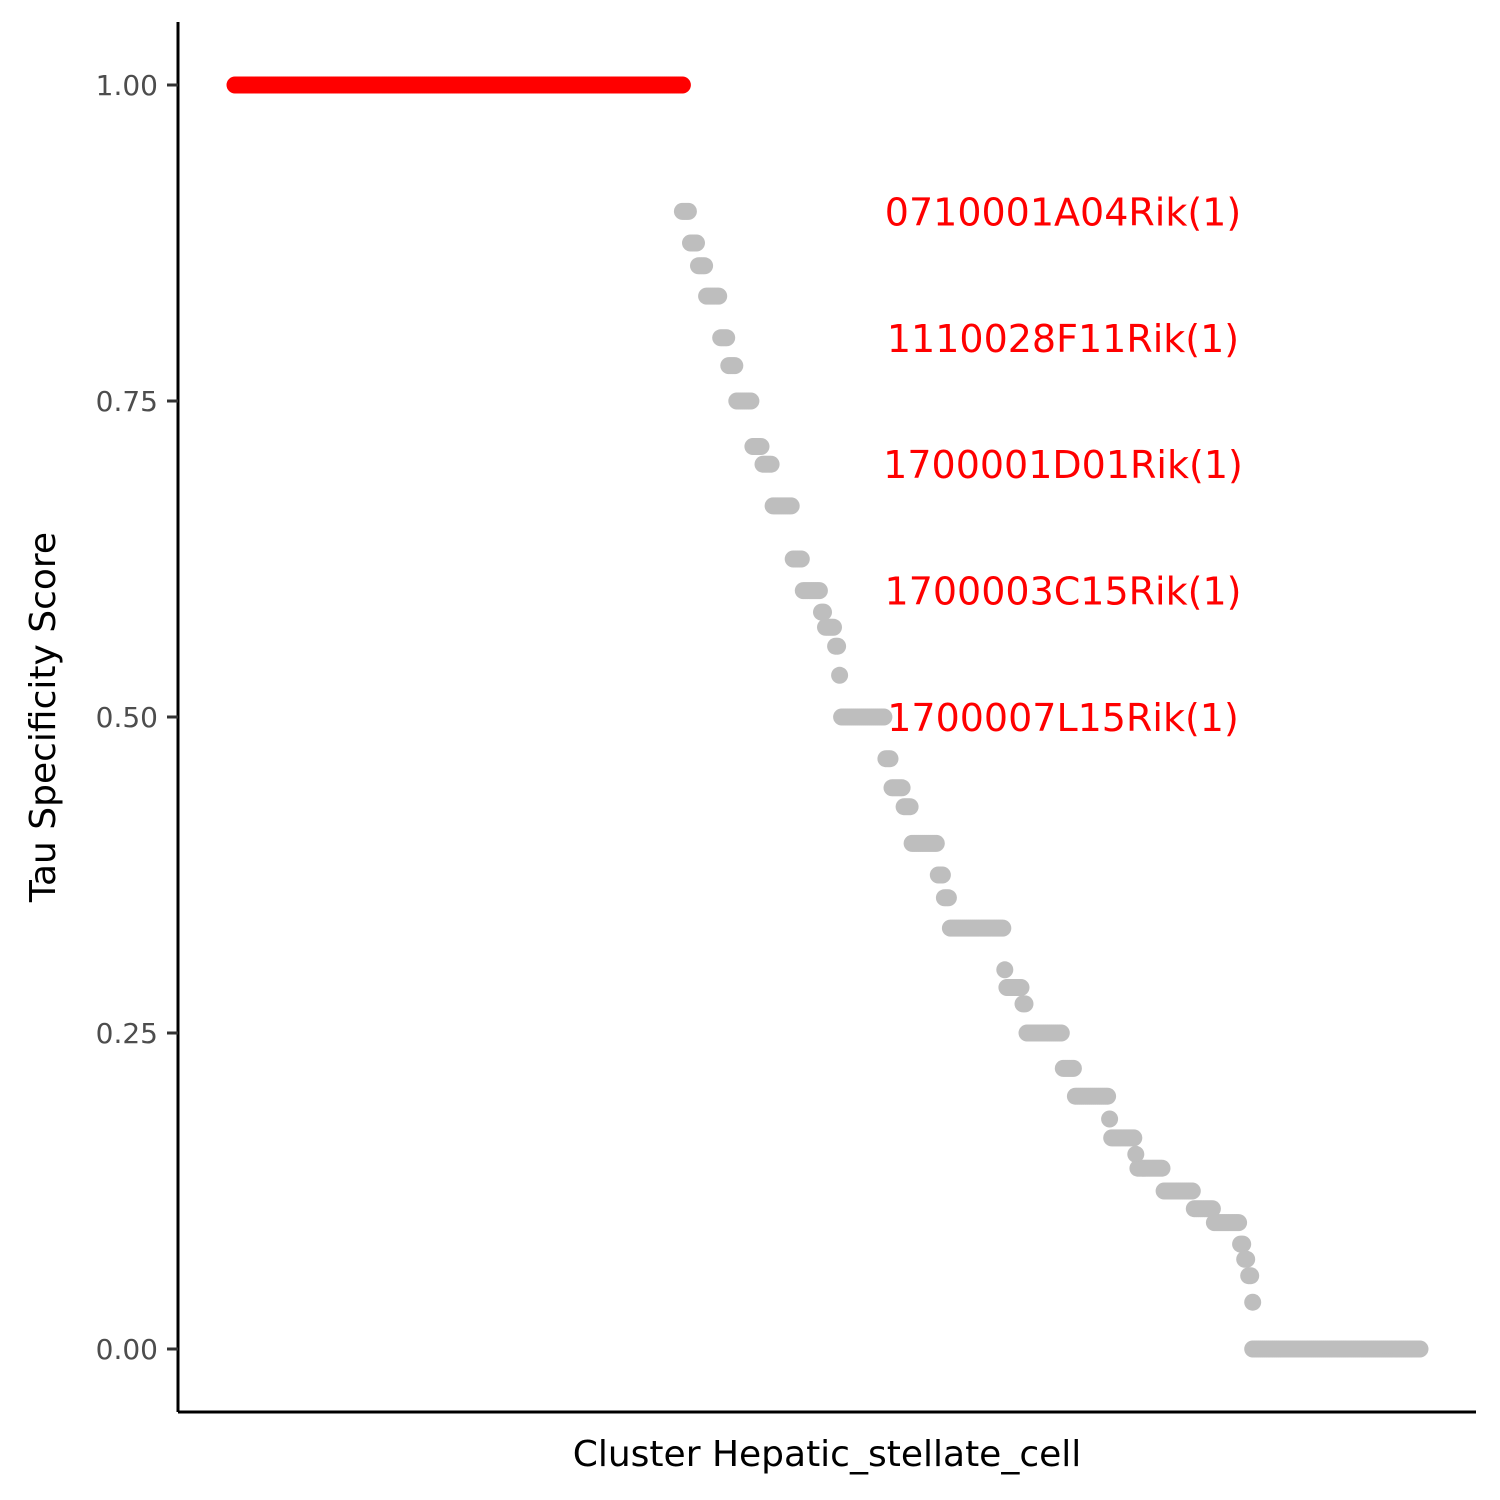  I want to click on y-tick-label: 0.00, so click(127, 1349).